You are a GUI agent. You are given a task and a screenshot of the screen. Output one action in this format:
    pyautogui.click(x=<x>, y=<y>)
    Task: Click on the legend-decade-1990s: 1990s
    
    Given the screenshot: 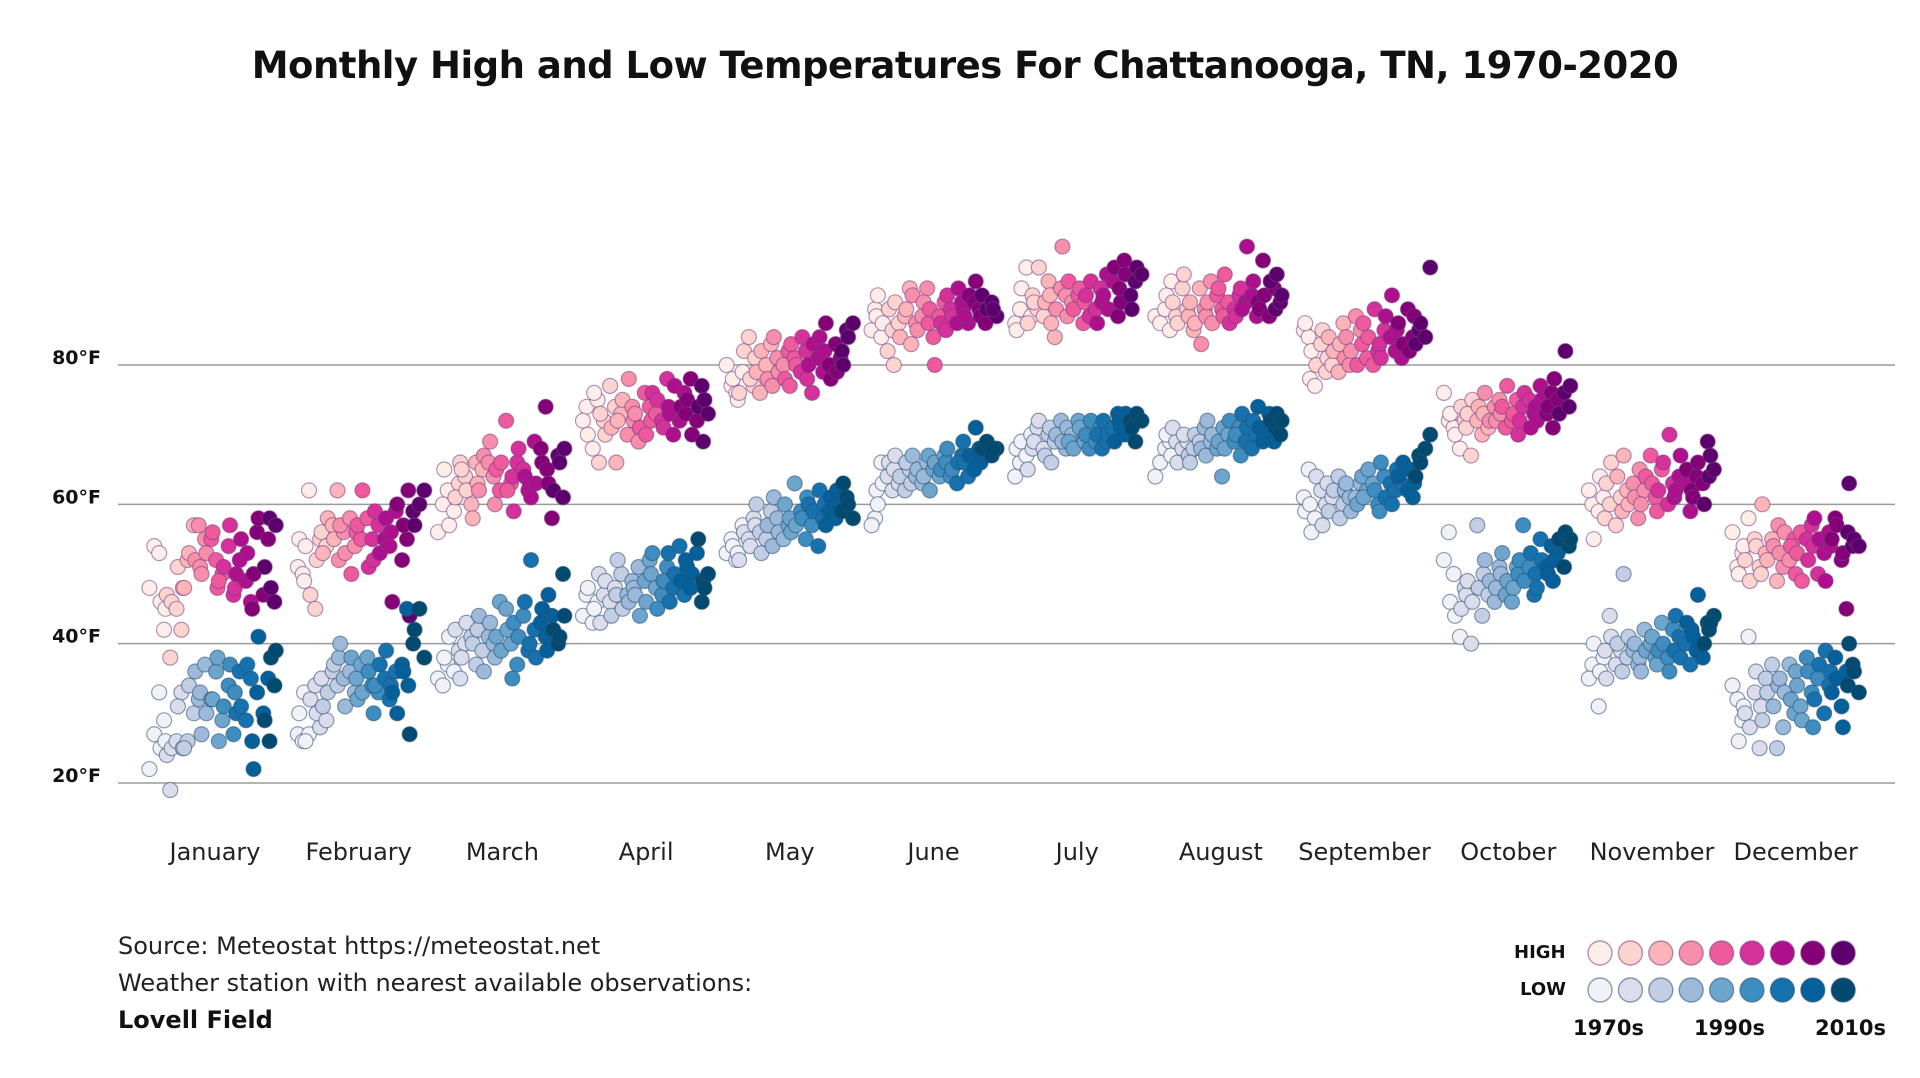 What is the action you would take?
    pyautogui.click(x=1729, y=1028)
    